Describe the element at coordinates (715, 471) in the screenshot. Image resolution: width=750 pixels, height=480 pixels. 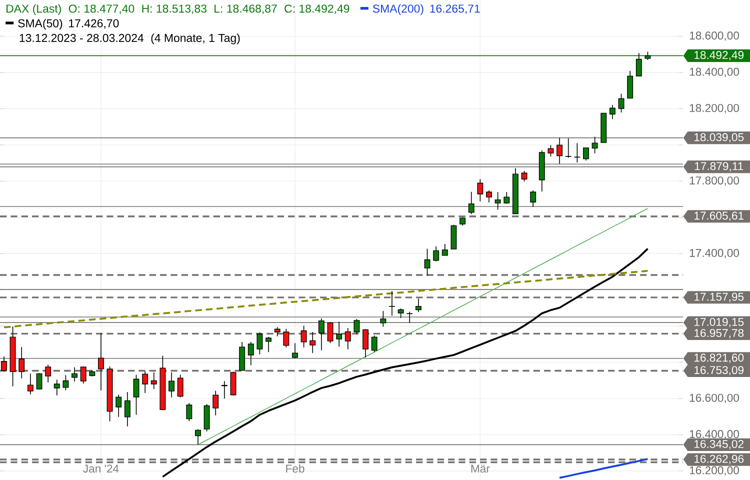
I see `y-tick-label: 16.200,00` at that location.